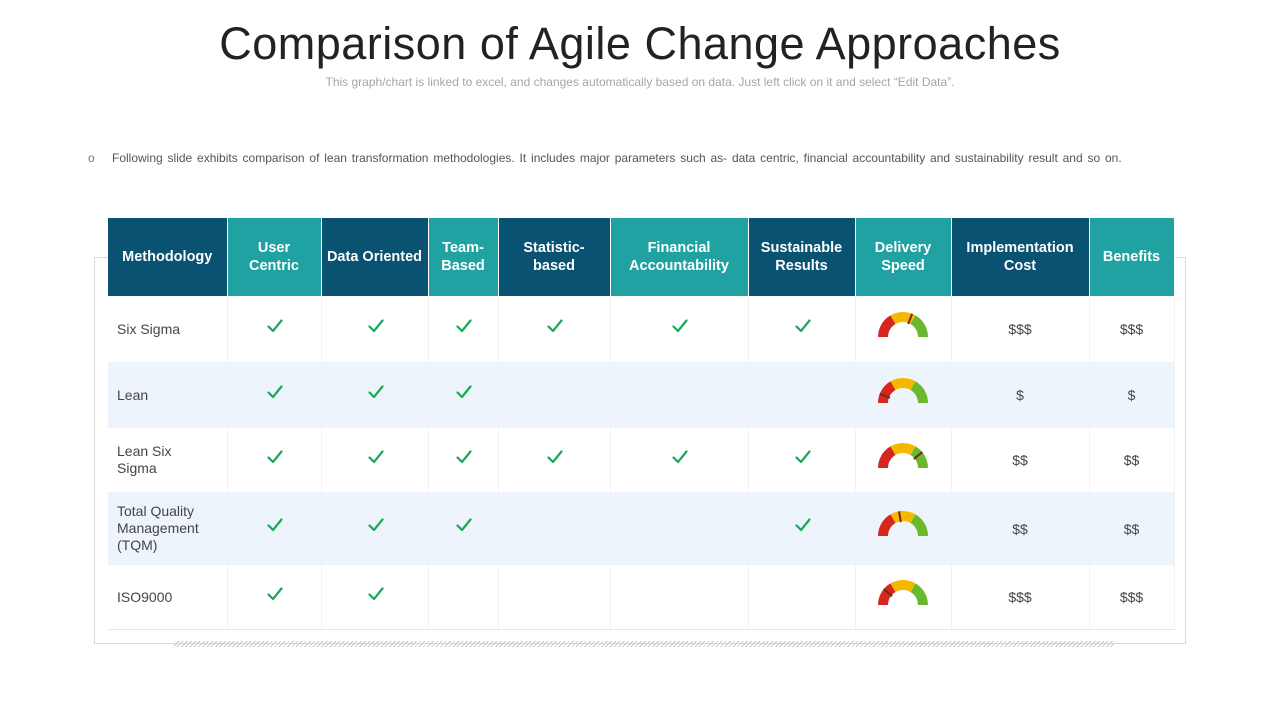 Image resolution: width=1280 pixels, height=720 pixels. I want to click on bullet-circle-icon: o, so click(91, 158).